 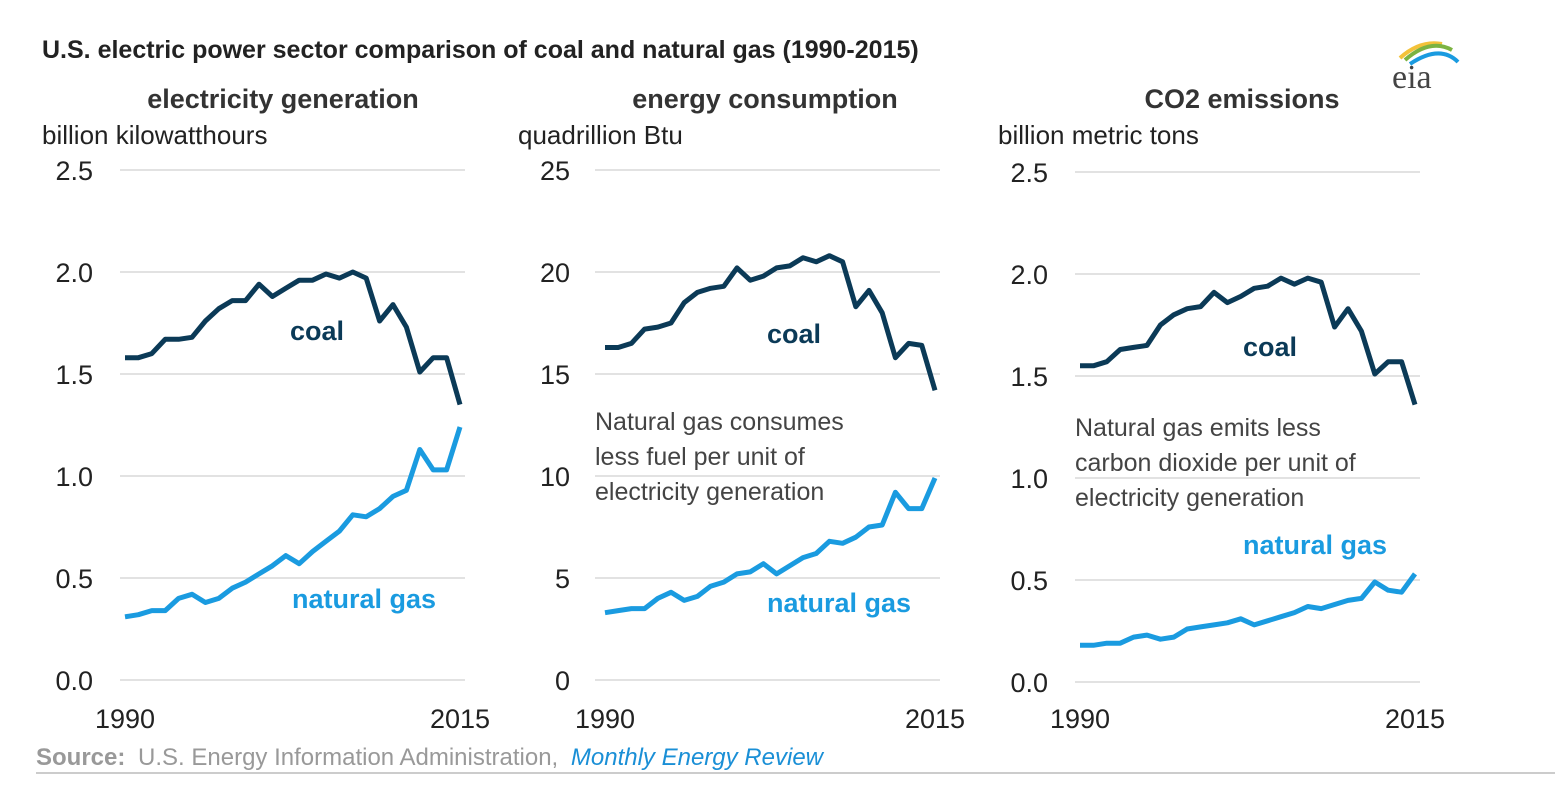 I want to click on y-tick-label: 20, so click(x=555, y=273).